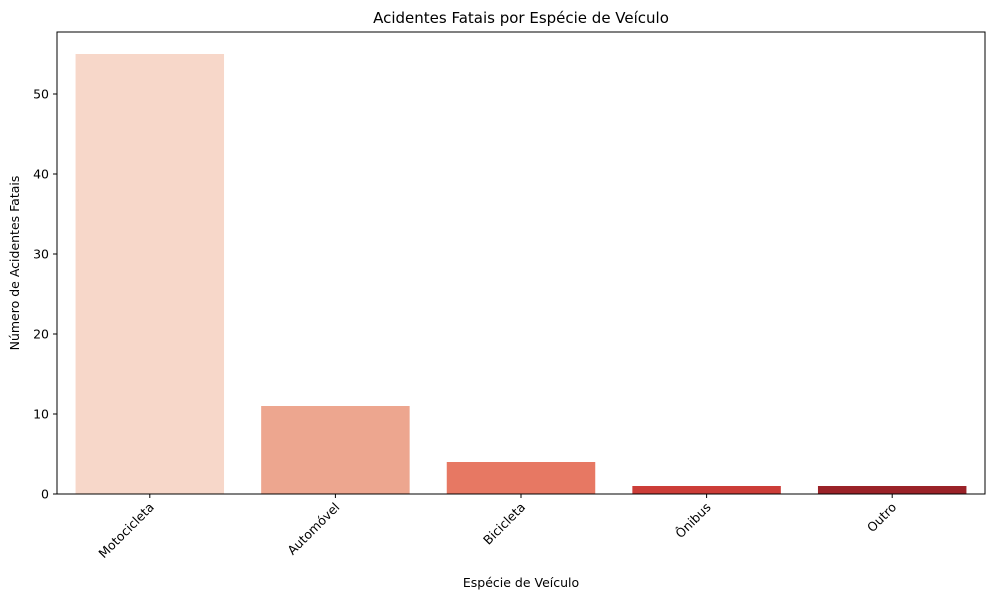 The image size is (996, 601). Describe the element at coordinates (45, 294) in the screenshot. I see `y-axis-ticks: 0 10 20 30 40 50` at that location.